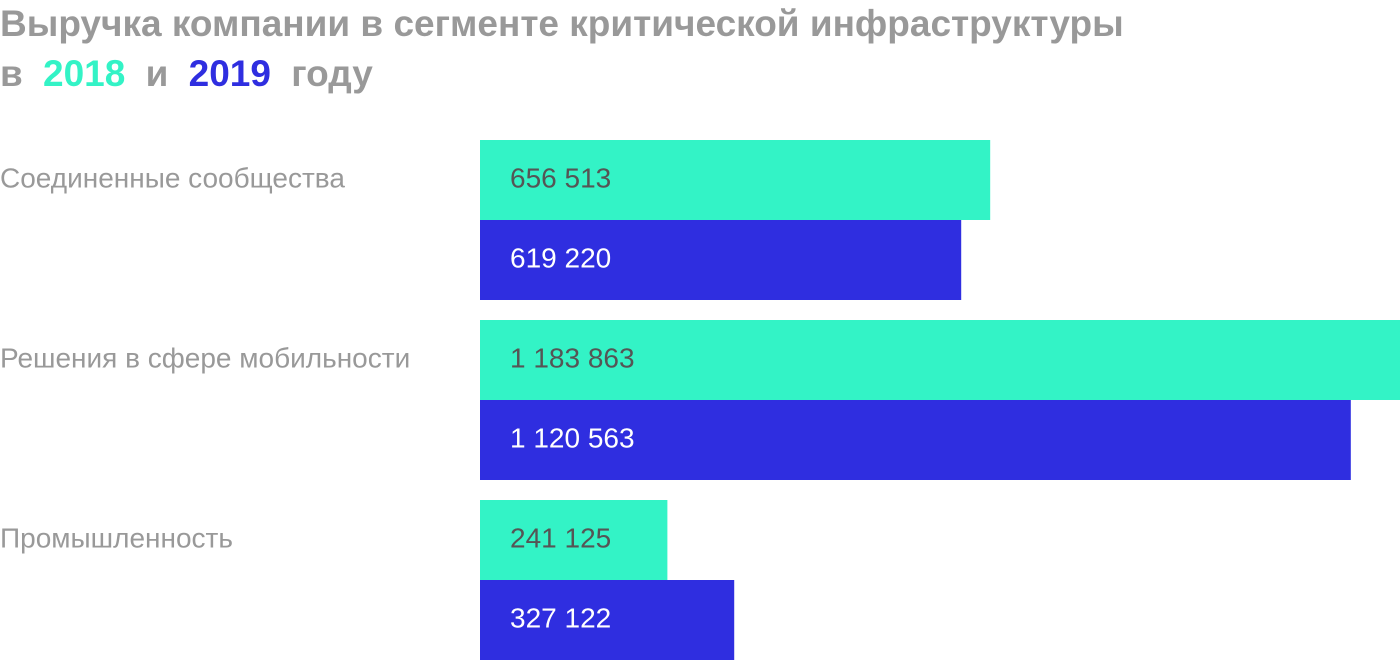 The width and height of the screenshot is (1400, 660). Describe the element at coordinates (157, 73) in the screenshot. I see `title-part: и` at that location.